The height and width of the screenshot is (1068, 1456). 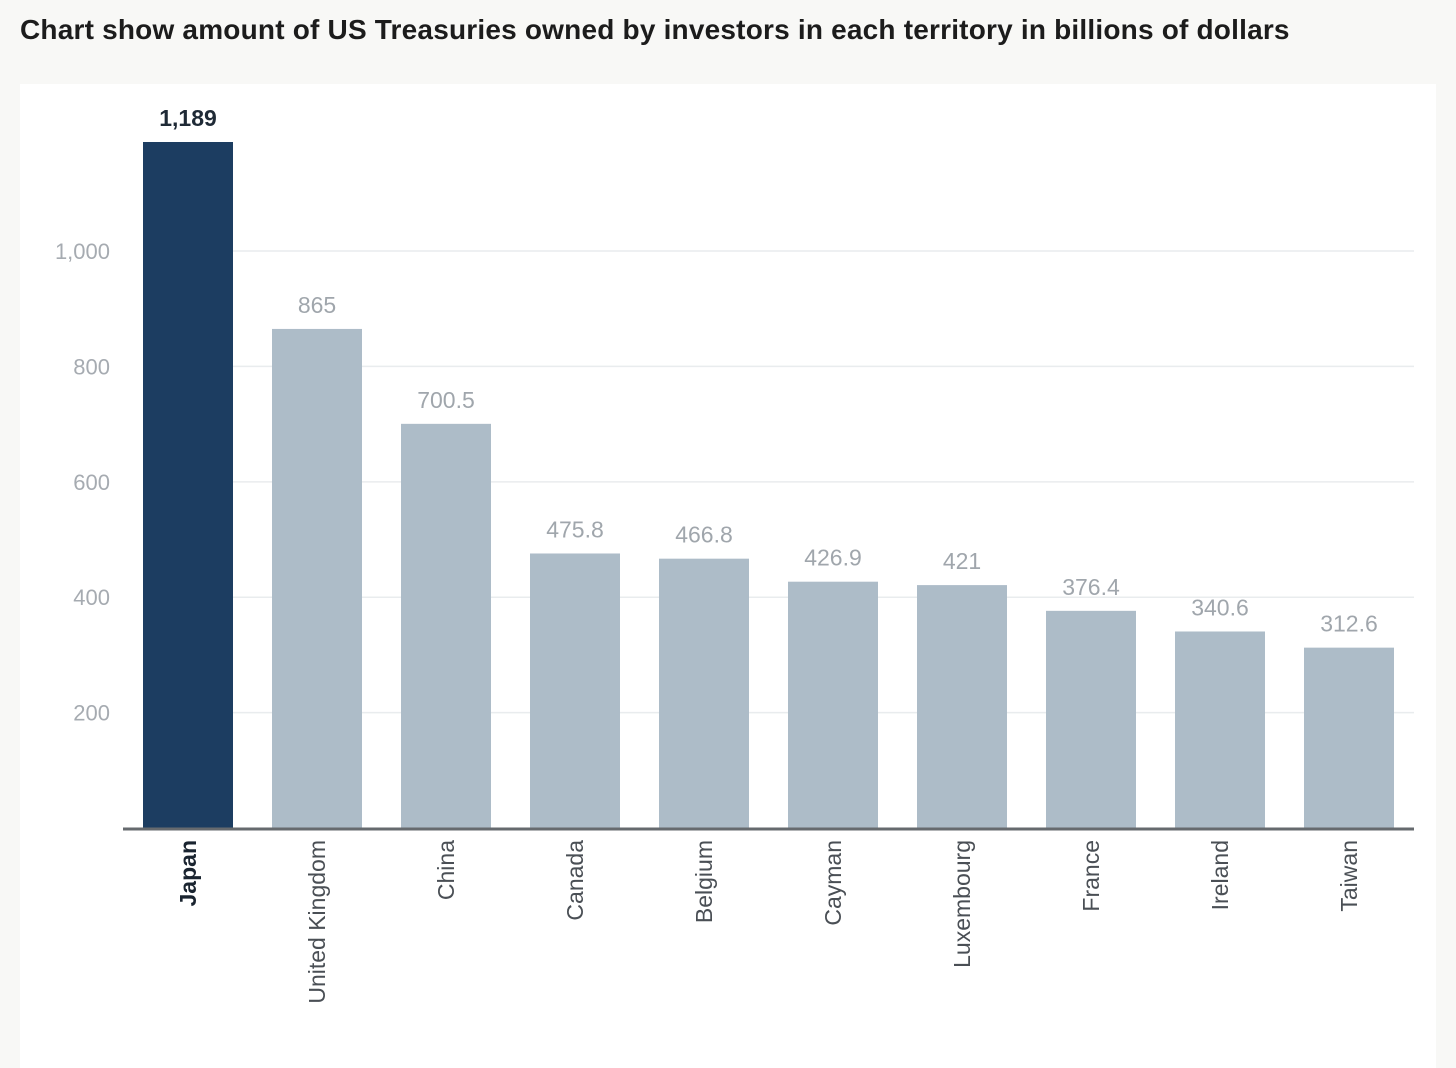 What do you see at coordinates (833, 558) in the screenshot?
I see `value-label: 426.9` at bounding box center [833, 558].